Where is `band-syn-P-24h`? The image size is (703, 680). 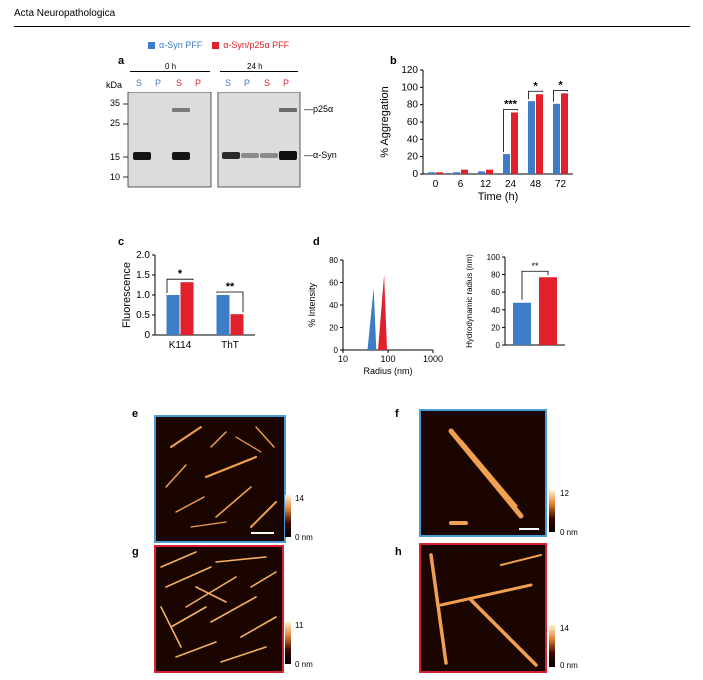
band-syn-P-24h is located at coordinates (250, 155).